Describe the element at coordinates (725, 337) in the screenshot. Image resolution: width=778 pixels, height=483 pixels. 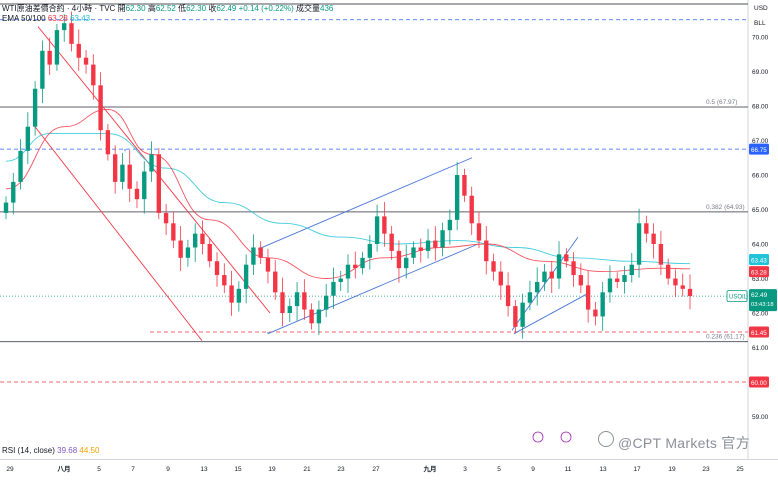
I see `fib-label-0_236: 0.236 (61.17)` at that location.